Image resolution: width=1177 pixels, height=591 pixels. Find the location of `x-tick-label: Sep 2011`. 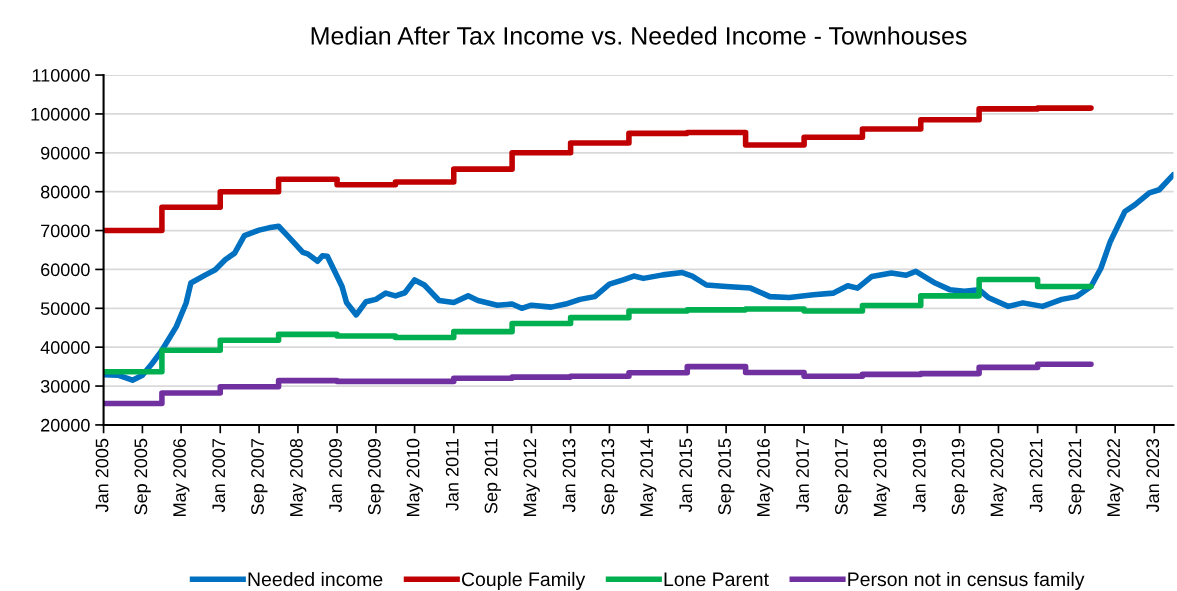

x-tick-label: Sep 2011 is located at coordinates (493, 476).